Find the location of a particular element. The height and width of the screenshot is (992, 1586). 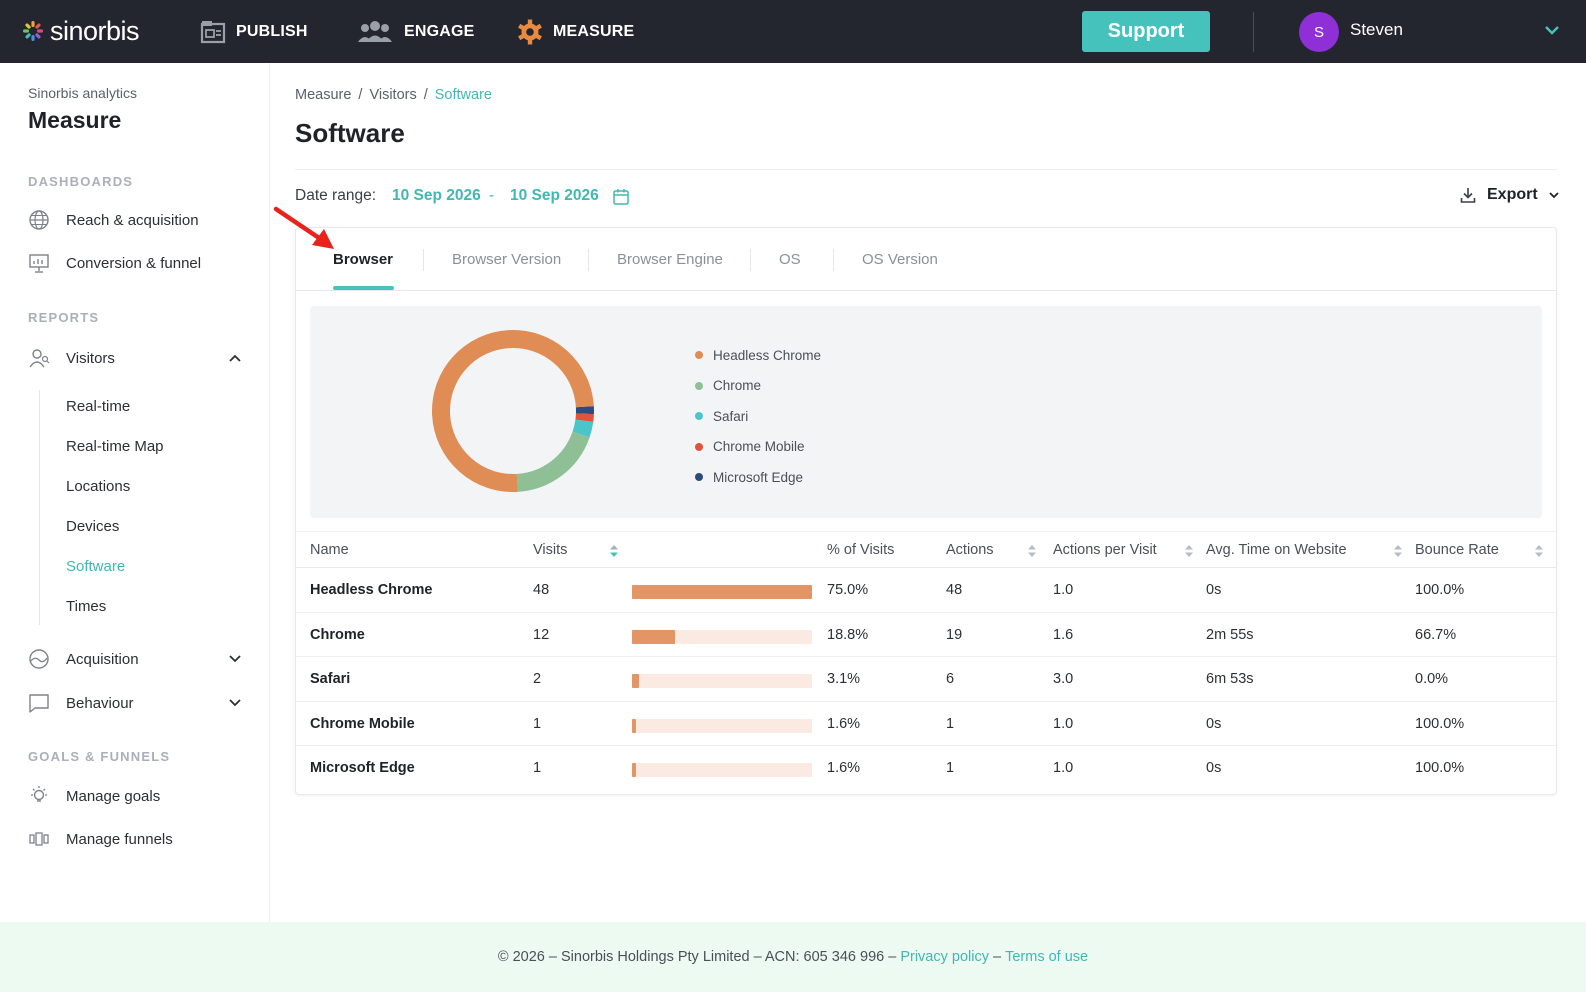

download-icon is located at coordinates (1468, 195).